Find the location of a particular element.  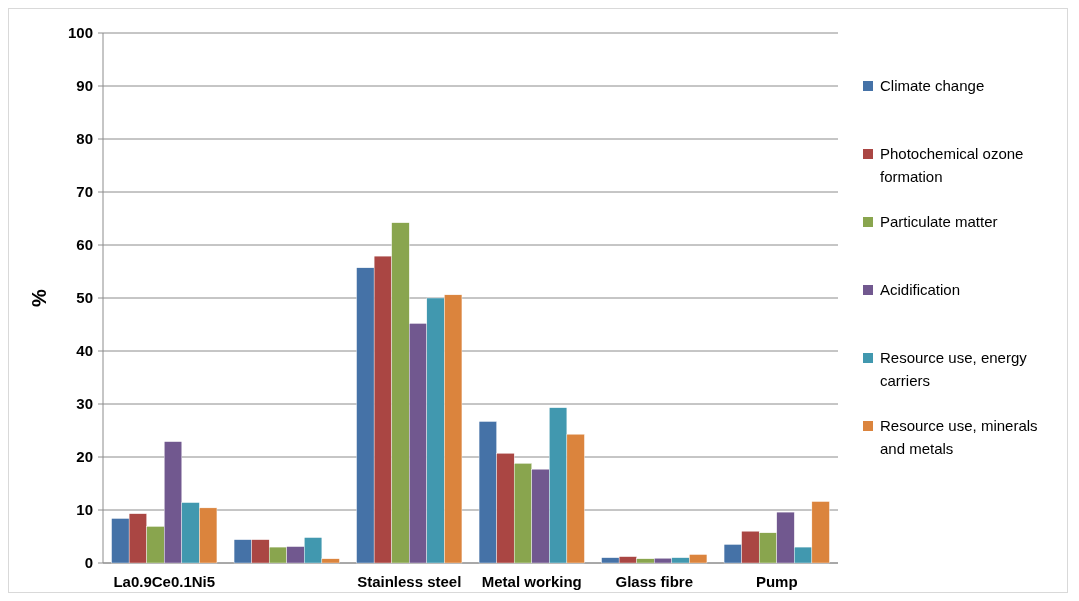

y-tick-label: 80 is located at coordinates (84, 139).